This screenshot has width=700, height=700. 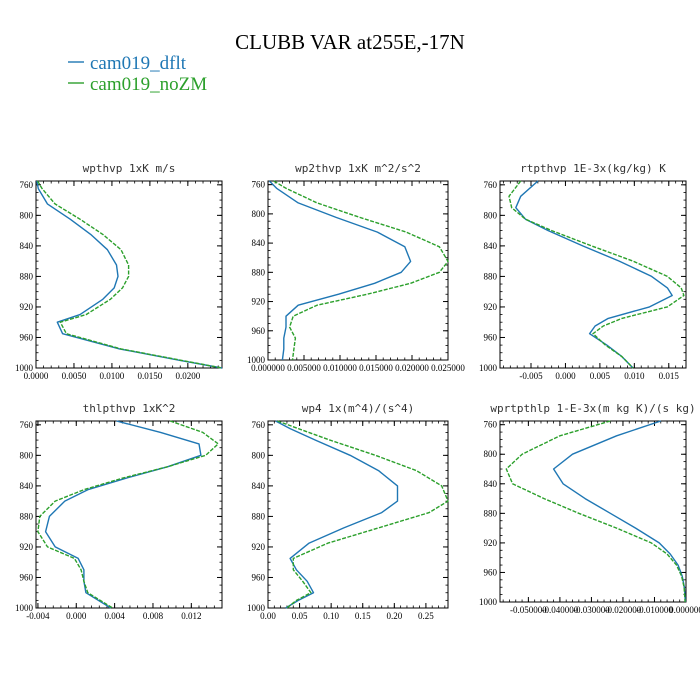 What do you see at coordinates (412, 368) in the screenshot?
I see `x-tick-label: 0.020000` at bounding box center [412, 368].